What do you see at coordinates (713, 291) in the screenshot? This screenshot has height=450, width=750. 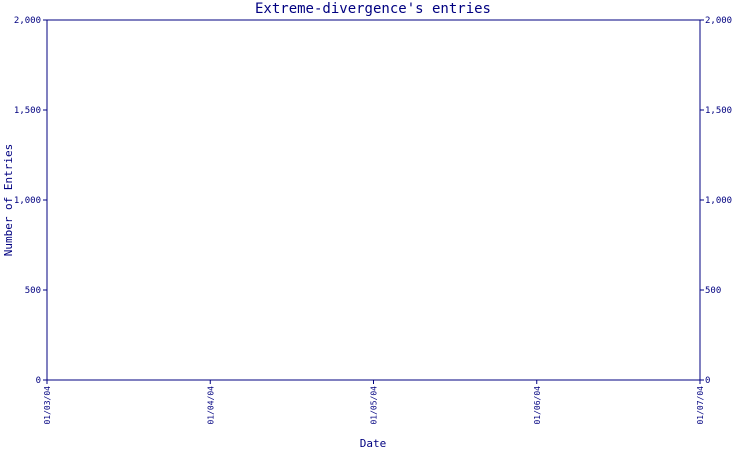 I see `y-tick-label-right: 500` at bounding box center [713, 291].